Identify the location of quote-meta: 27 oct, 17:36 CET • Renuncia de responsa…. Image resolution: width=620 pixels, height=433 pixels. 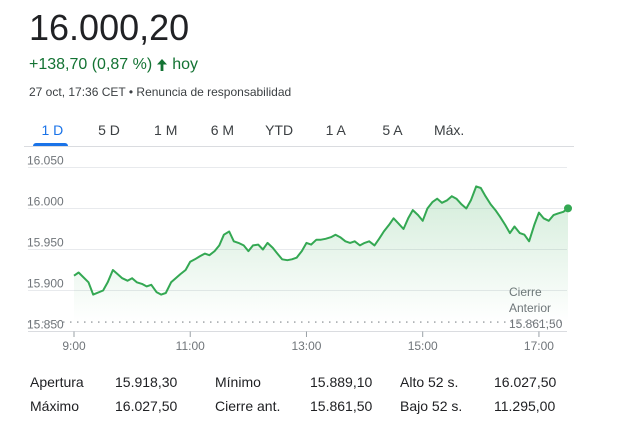
(160, 92).